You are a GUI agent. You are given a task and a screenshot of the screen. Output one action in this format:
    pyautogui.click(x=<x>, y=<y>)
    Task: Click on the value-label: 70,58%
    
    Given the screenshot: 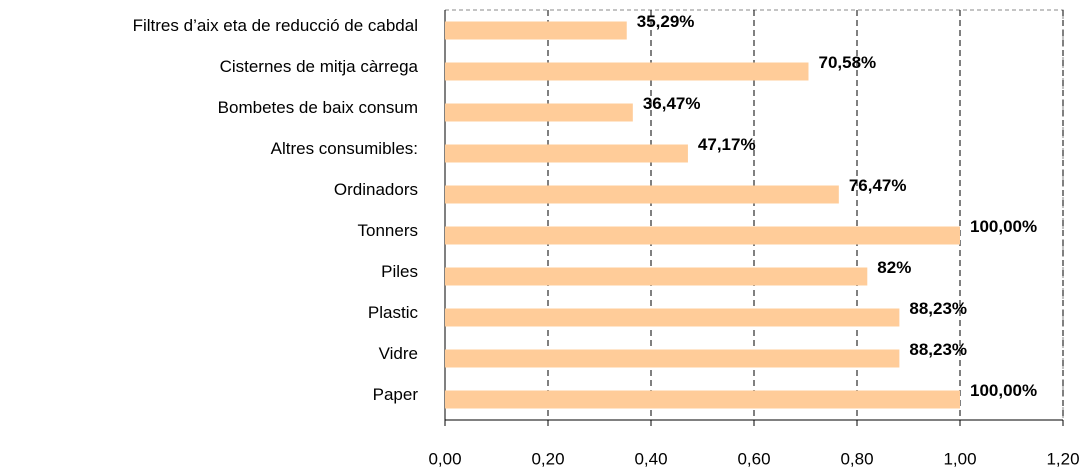 What is the action you would take?
    pyautogui.click(x=847, y=62)
    